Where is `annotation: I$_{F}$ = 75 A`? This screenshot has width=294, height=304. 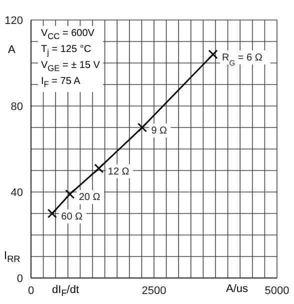 annotation: I$_{F}$ = 75 A is located at coordinates (61, 83).